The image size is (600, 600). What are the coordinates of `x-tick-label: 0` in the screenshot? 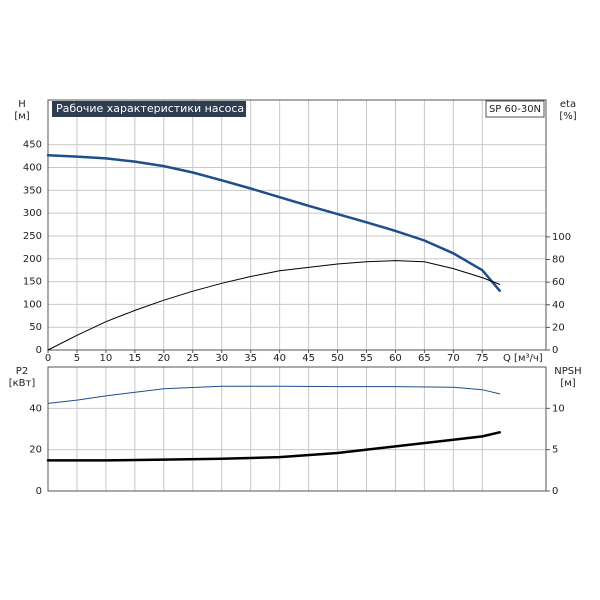 It's located at (48, 358).